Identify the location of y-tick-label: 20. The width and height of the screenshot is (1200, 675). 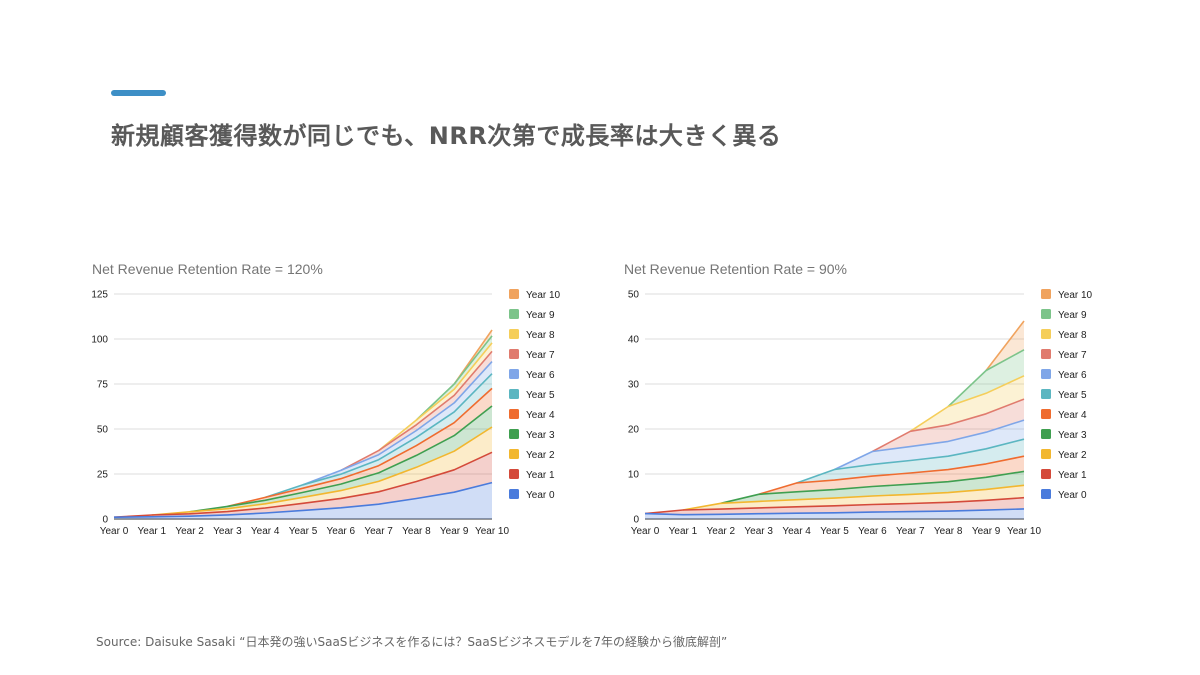
(634, 430).